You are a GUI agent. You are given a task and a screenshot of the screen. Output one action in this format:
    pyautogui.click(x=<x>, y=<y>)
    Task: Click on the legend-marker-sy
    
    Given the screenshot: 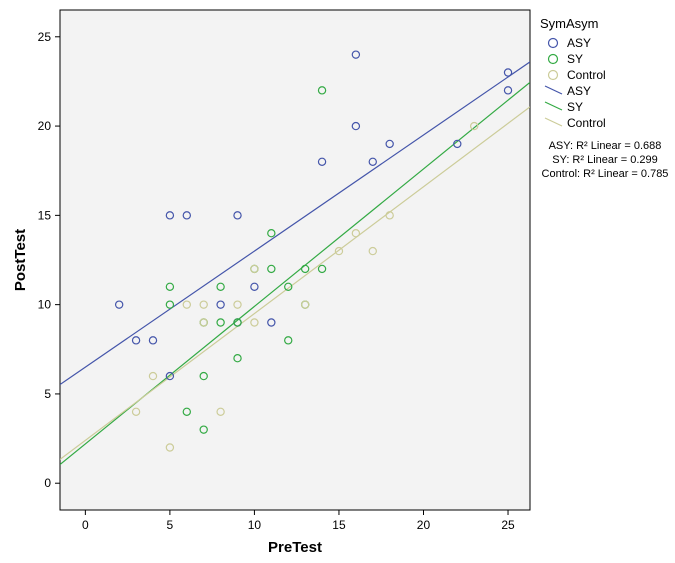 What is the action you would take?
    pyautogui.click(x=553, y=59)
    